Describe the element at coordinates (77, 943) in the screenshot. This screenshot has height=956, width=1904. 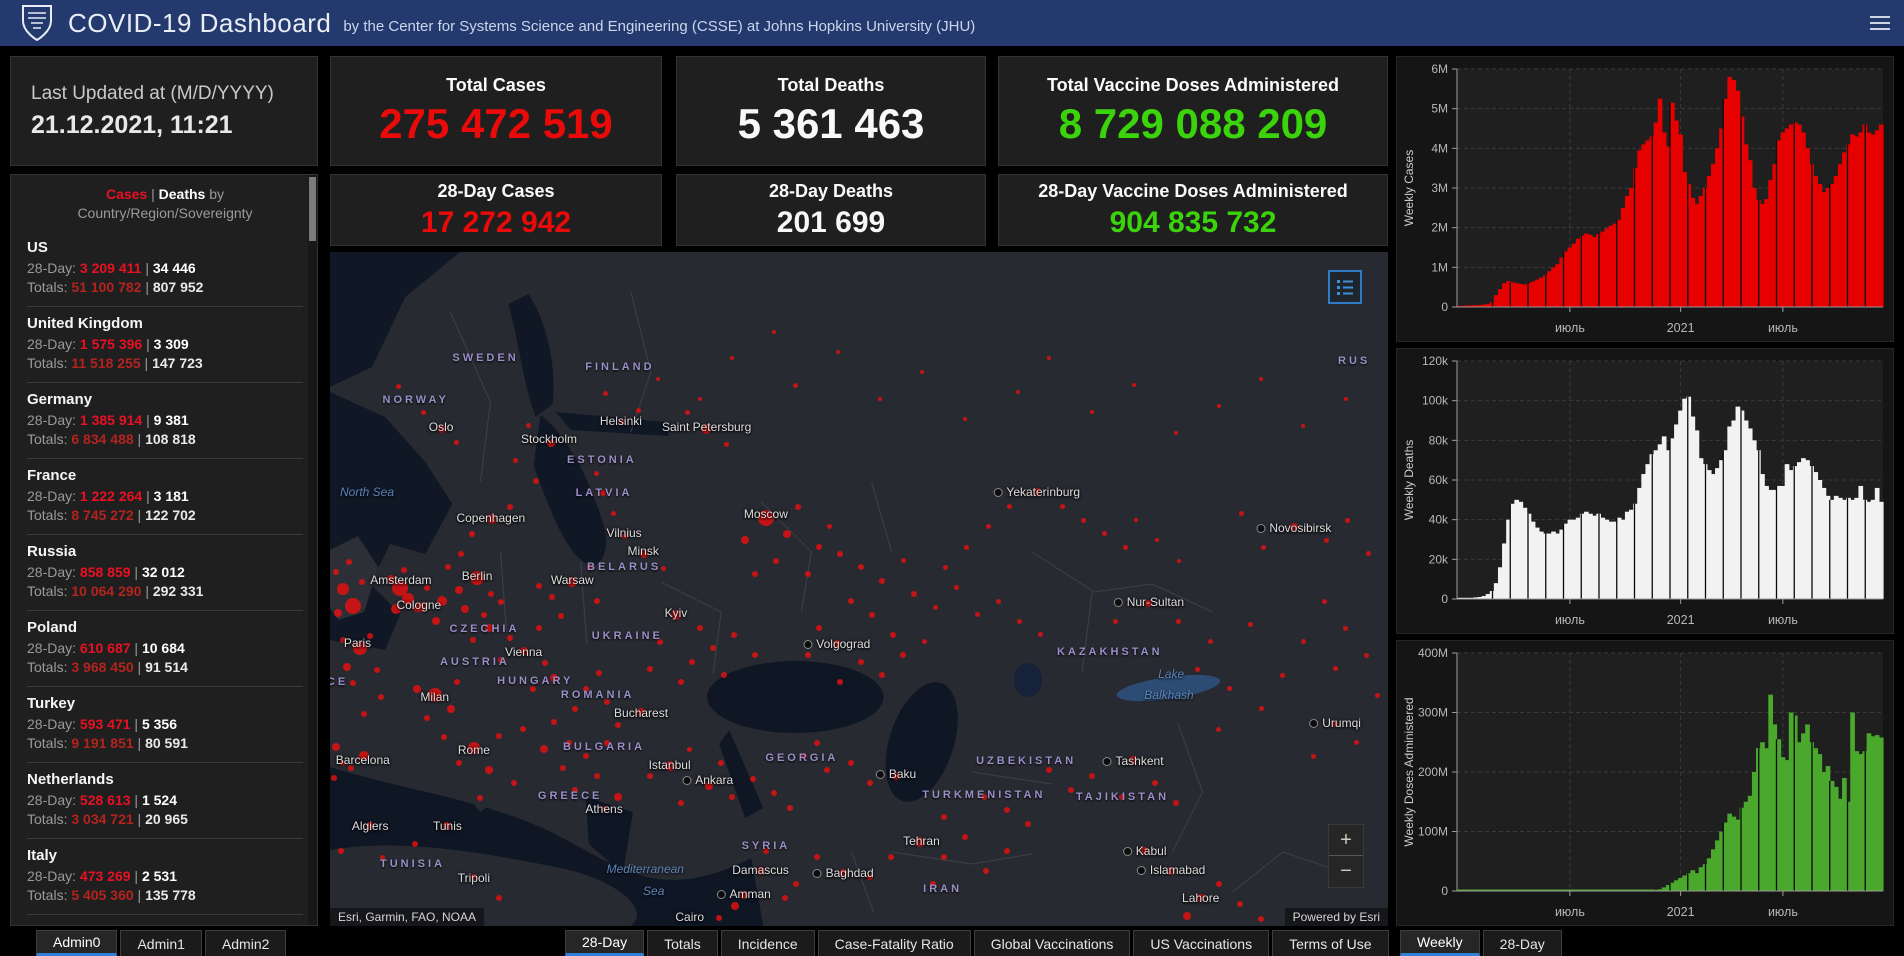
I see `tab-admin-admin0: Admin0` at that location.